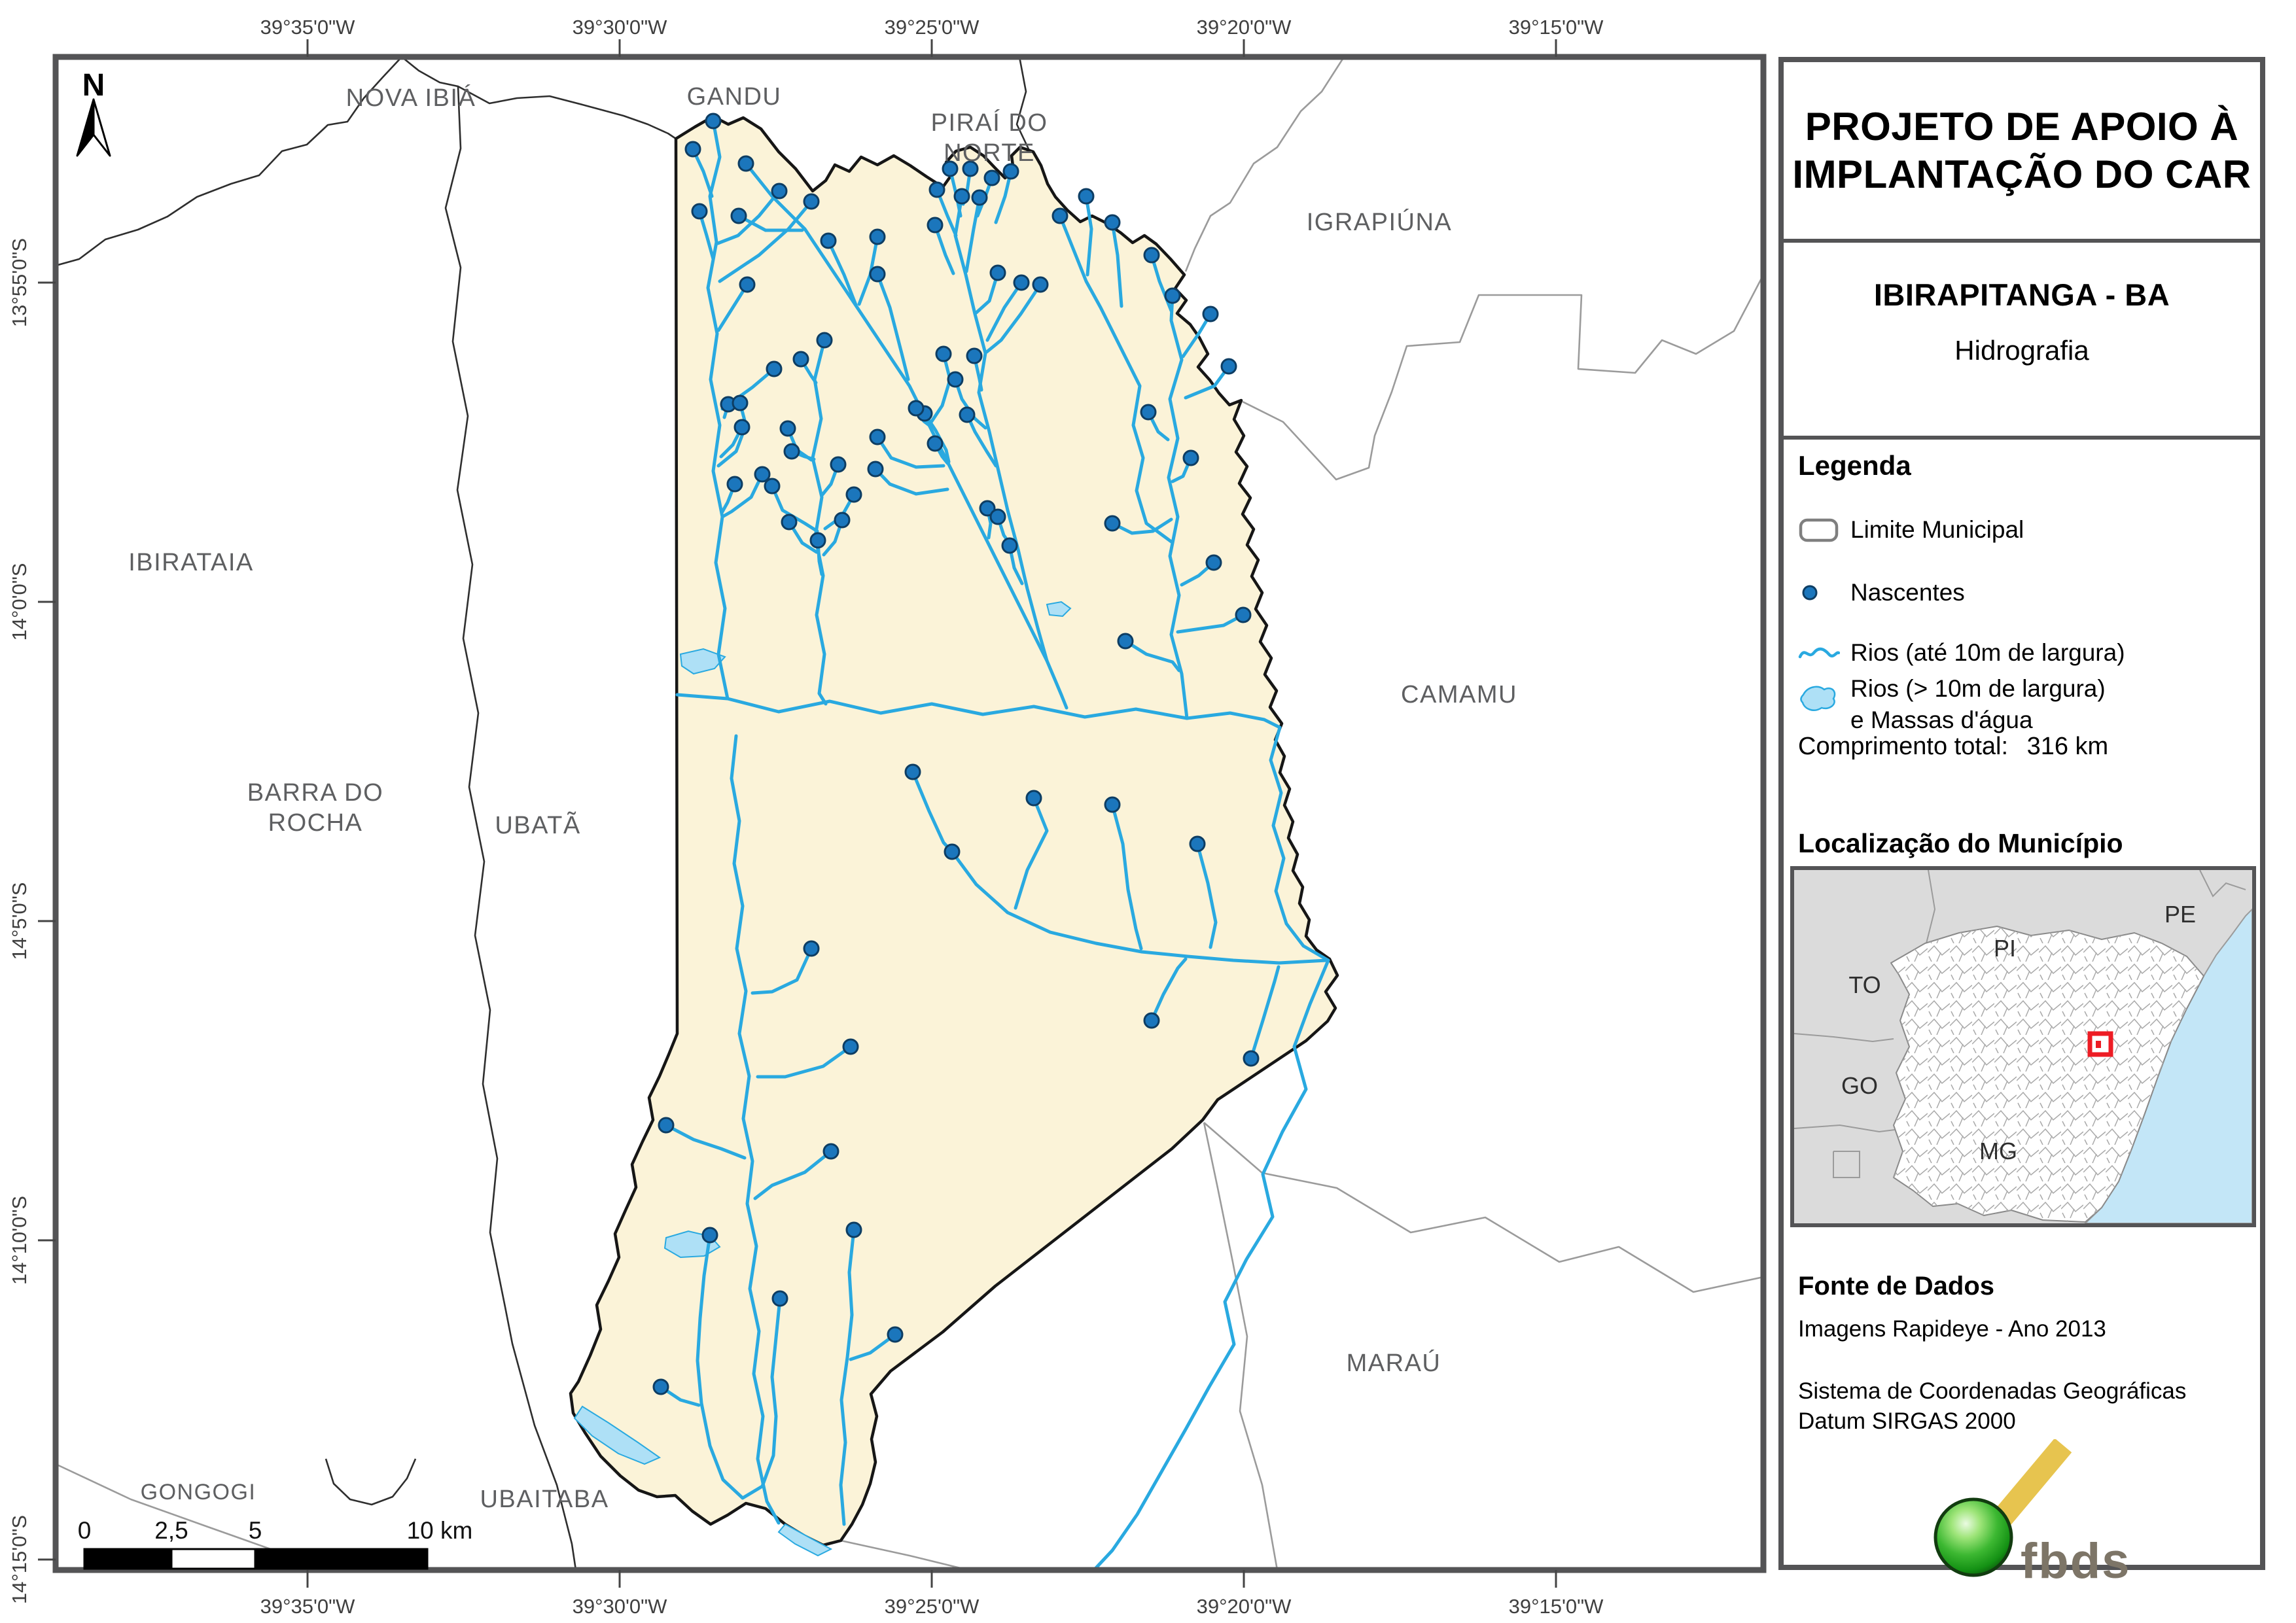  Describe the element at coordinates (171, 1531) in the screenshot. I see `scalebar-label: 2,5` at that location.